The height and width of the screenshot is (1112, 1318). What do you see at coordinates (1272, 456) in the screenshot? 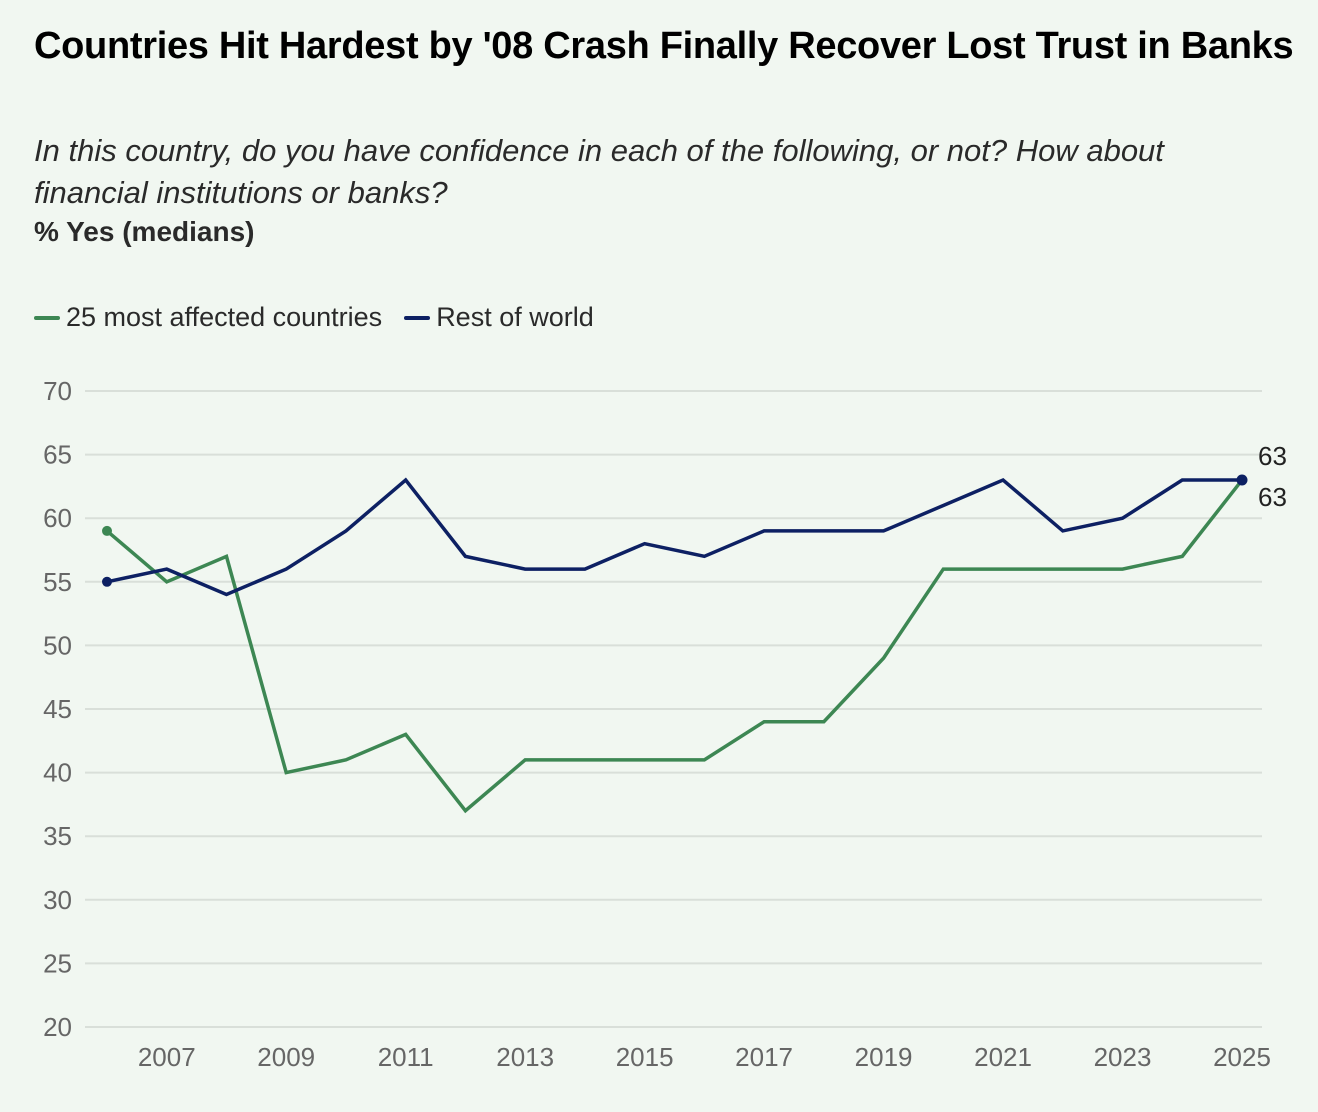
I see `end-label-rest-of-world: 63` at bounding box center [1272, 456].